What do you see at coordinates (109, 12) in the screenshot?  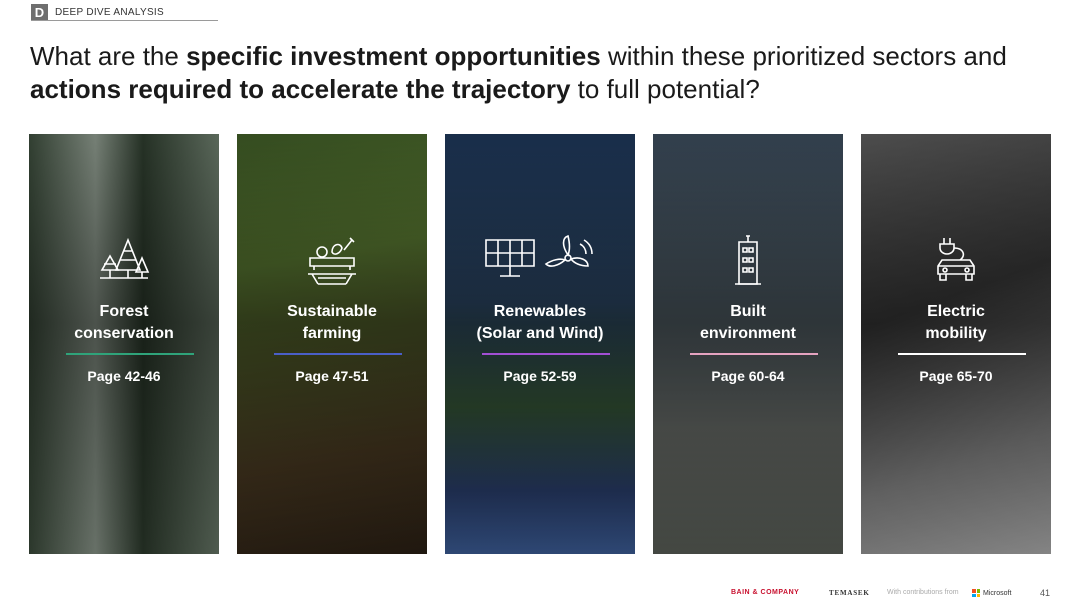 I see `section-label: DEEP DIVE ANALYSIS` at bounding box center [109, 12].